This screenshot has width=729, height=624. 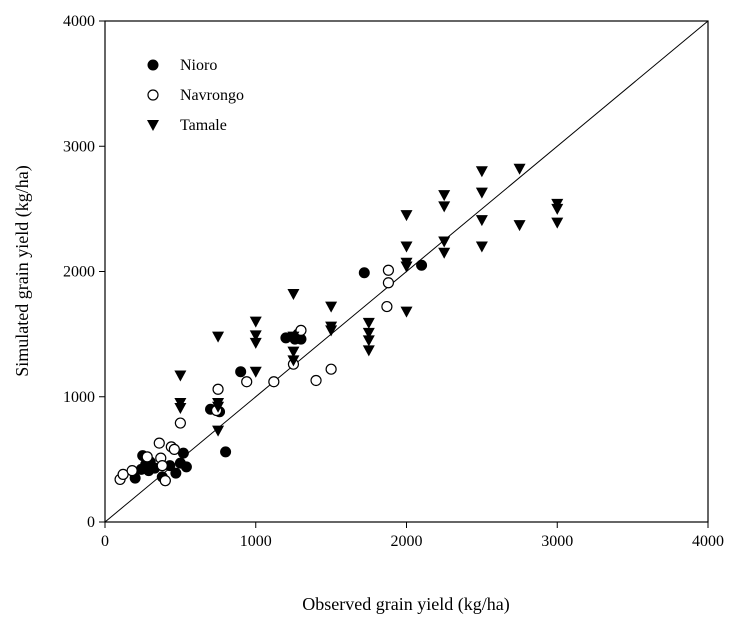 I want to click on x-tick-label: 2000, so click(x=407, y=541).